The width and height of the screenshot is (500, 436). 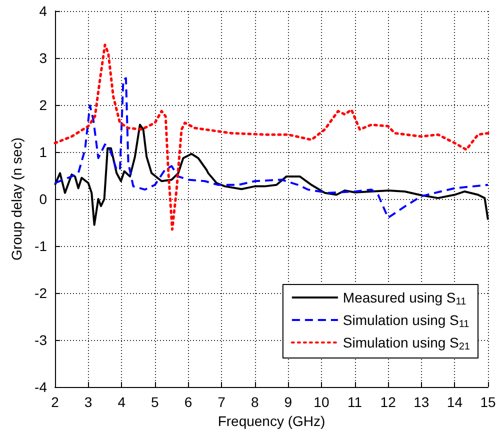 I want to click on y-tick-label: 0, so click(x=43, y=199).